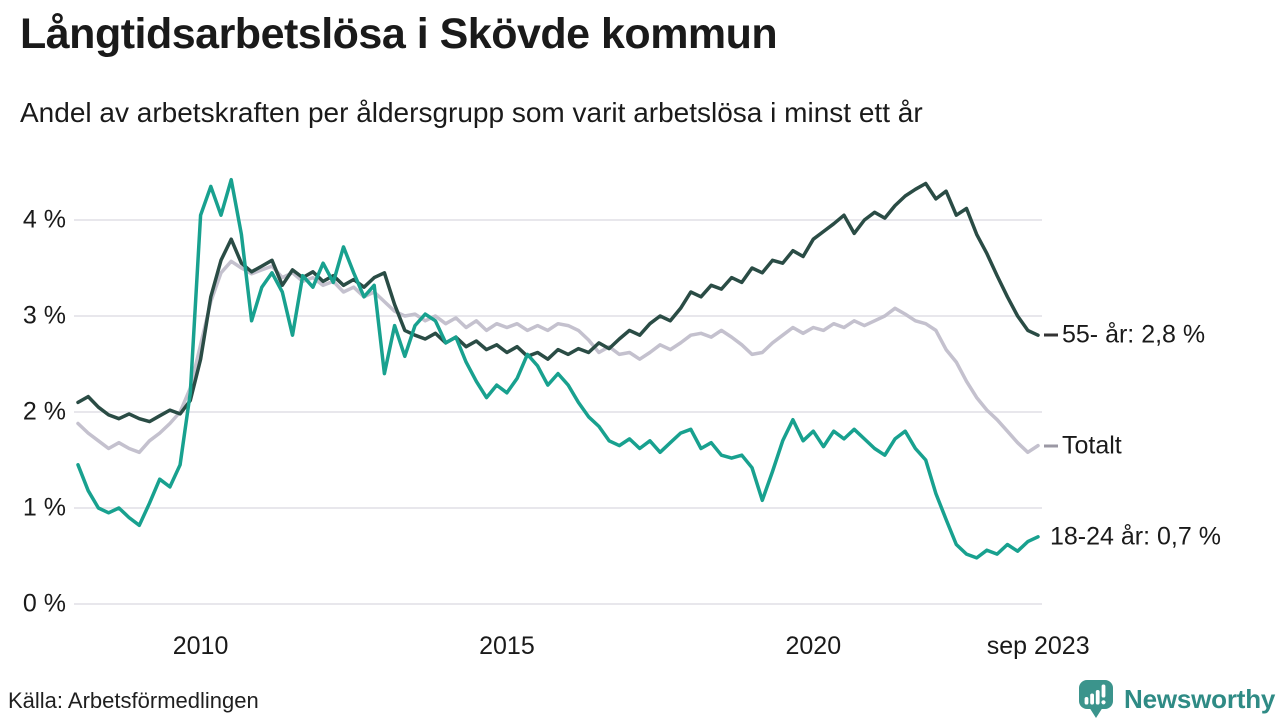  I want to click on y-axis-label: 3 %, so click(44, 315).